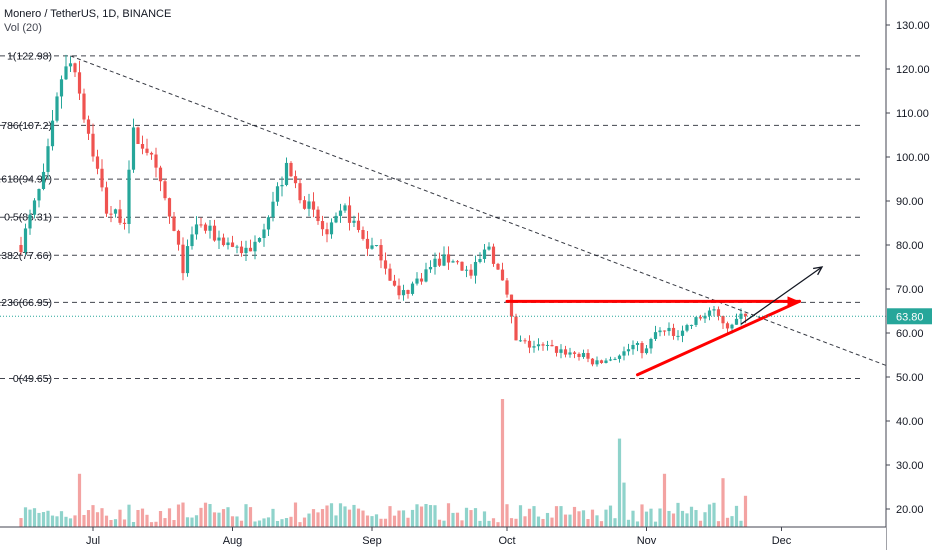  What do you see at coordinates (781, 295) in the screenshot?
I see `breakout-arrow-line` at bounding box center [781, 295].